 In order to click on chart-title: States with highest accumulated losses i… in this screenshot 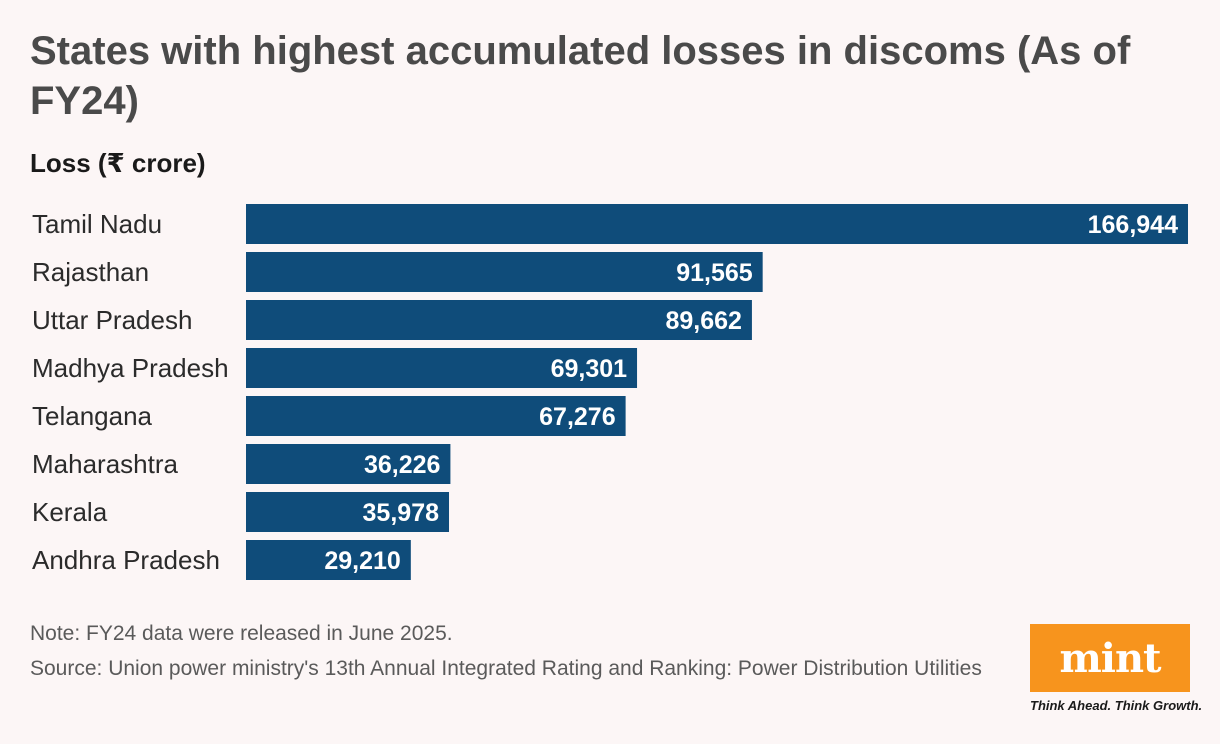, I will do `click(580, 76)`.